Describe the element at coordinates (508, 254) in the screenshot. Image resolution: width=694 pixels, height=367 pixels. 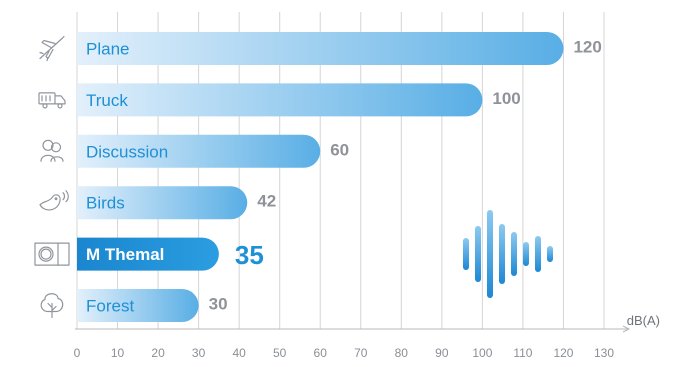
I see `sound-wave-icon` at that location.